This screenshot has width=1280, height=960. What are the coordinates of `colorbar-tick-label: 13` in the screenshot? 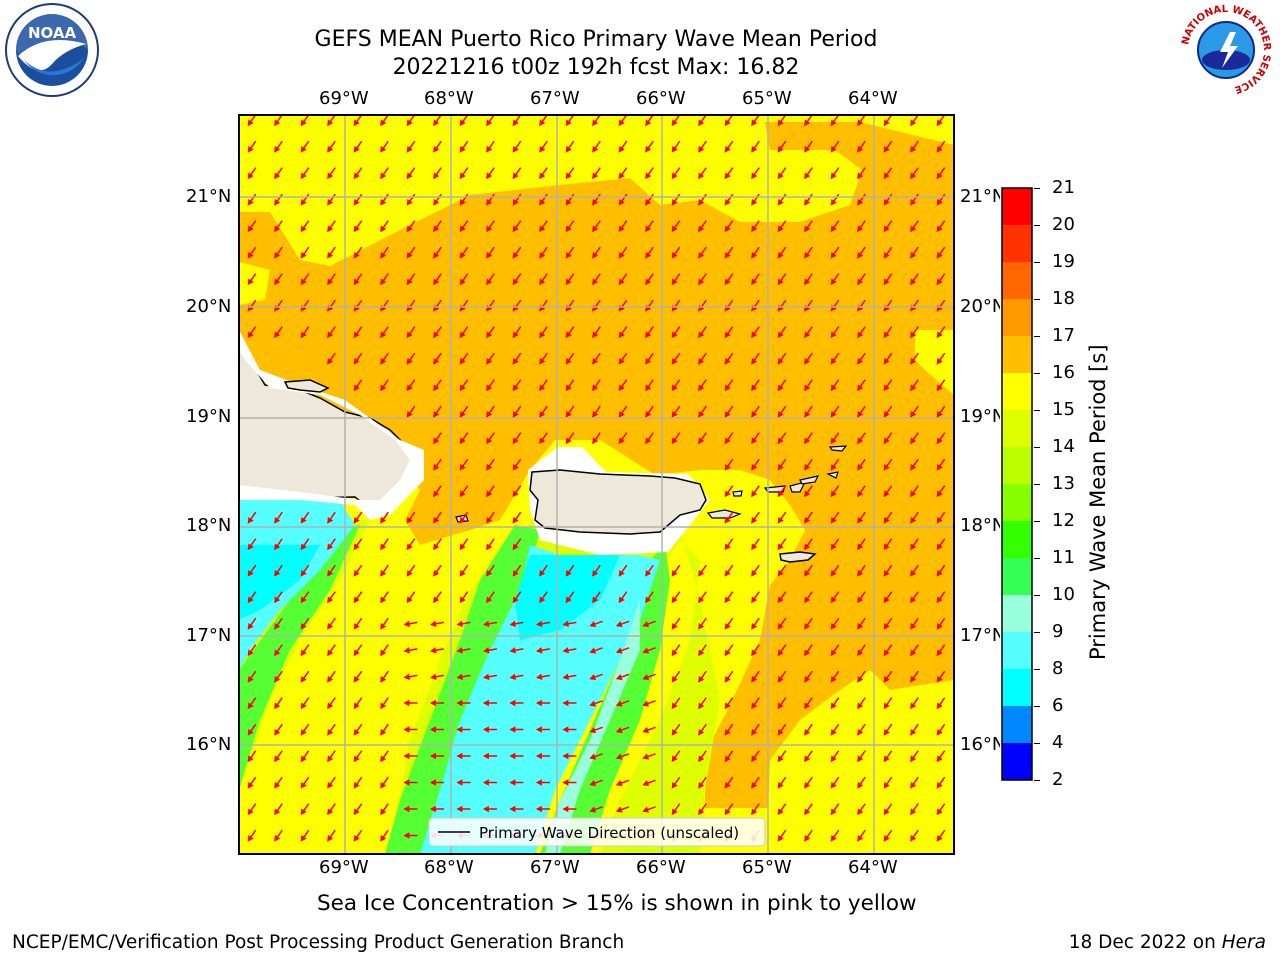 It's located at (1063, 483).